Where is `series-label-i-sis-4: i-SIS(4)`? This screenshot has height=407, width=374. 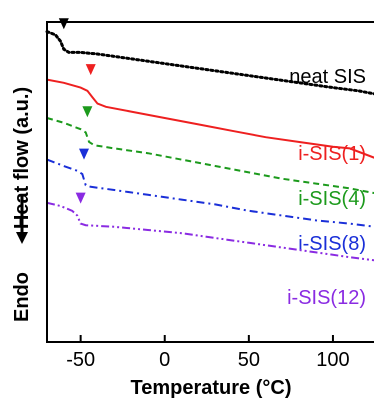 series-label-i-sis-4: i-SIS(4) is located at coordinates (332, 199).